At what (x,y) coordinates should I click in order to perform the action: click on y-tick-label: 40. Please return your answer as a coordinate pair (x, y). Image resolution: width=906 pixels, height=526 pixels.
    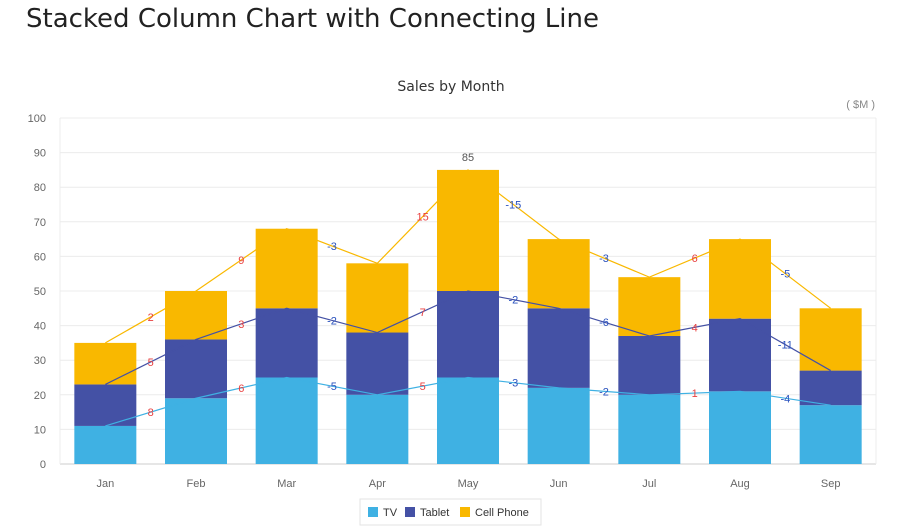
    Looking at the image, I should click on (40, 327).